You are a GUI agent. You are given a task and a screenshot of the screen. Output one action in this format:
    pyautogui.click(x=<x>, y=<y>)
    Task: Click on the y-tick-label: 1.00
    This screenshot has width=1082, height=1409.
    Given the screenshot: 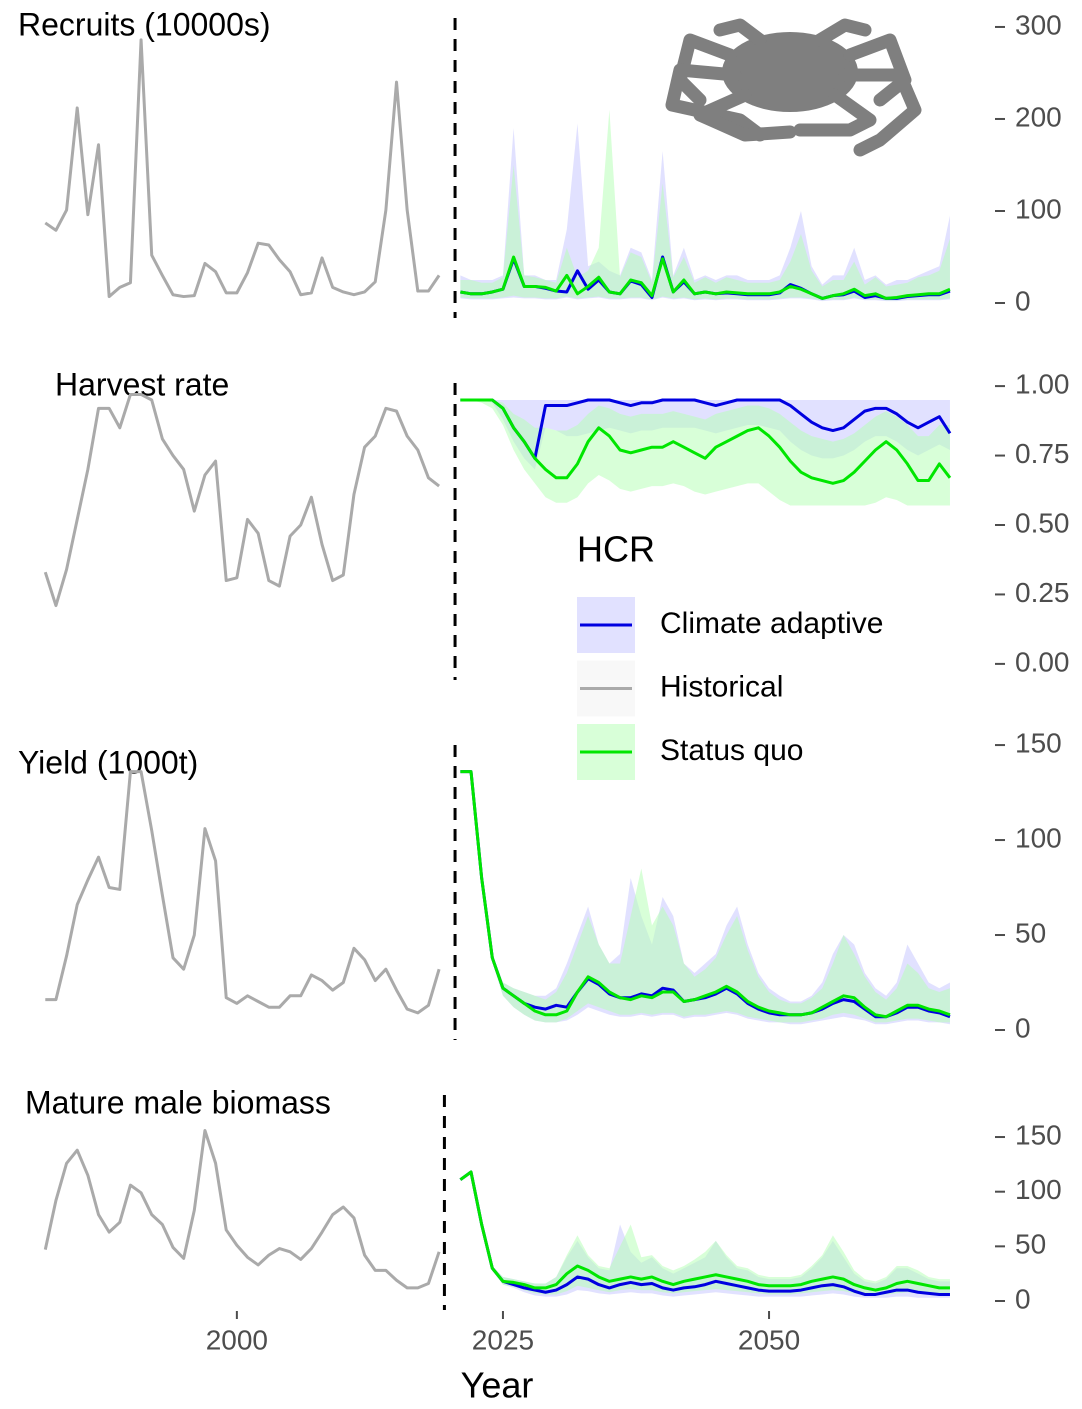 What is the action you would take?
    pyautogui.click(x=1042, y=384)
    